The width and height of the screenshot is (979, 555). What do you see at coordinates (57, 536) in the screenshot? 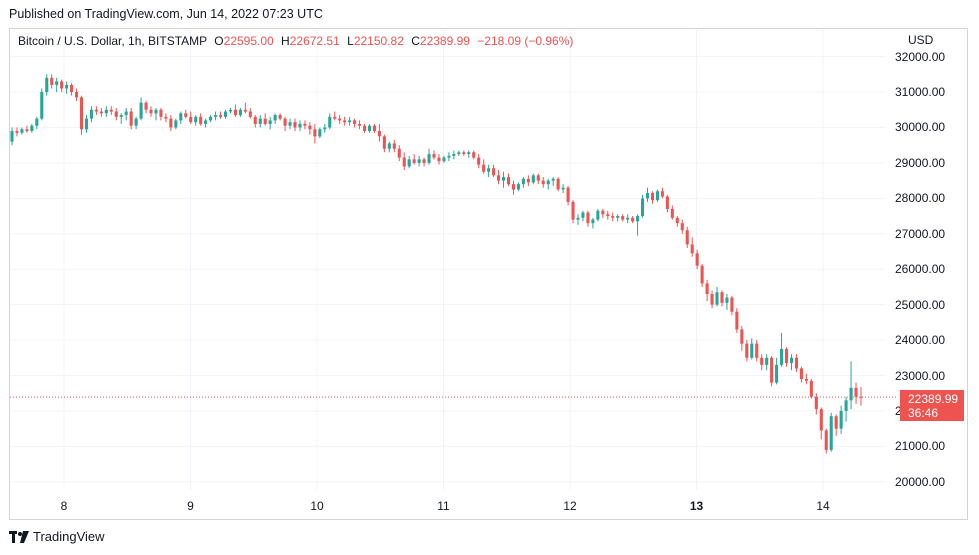
I see `tradingview-brand: TradingView` at bounding box center [57, 536].